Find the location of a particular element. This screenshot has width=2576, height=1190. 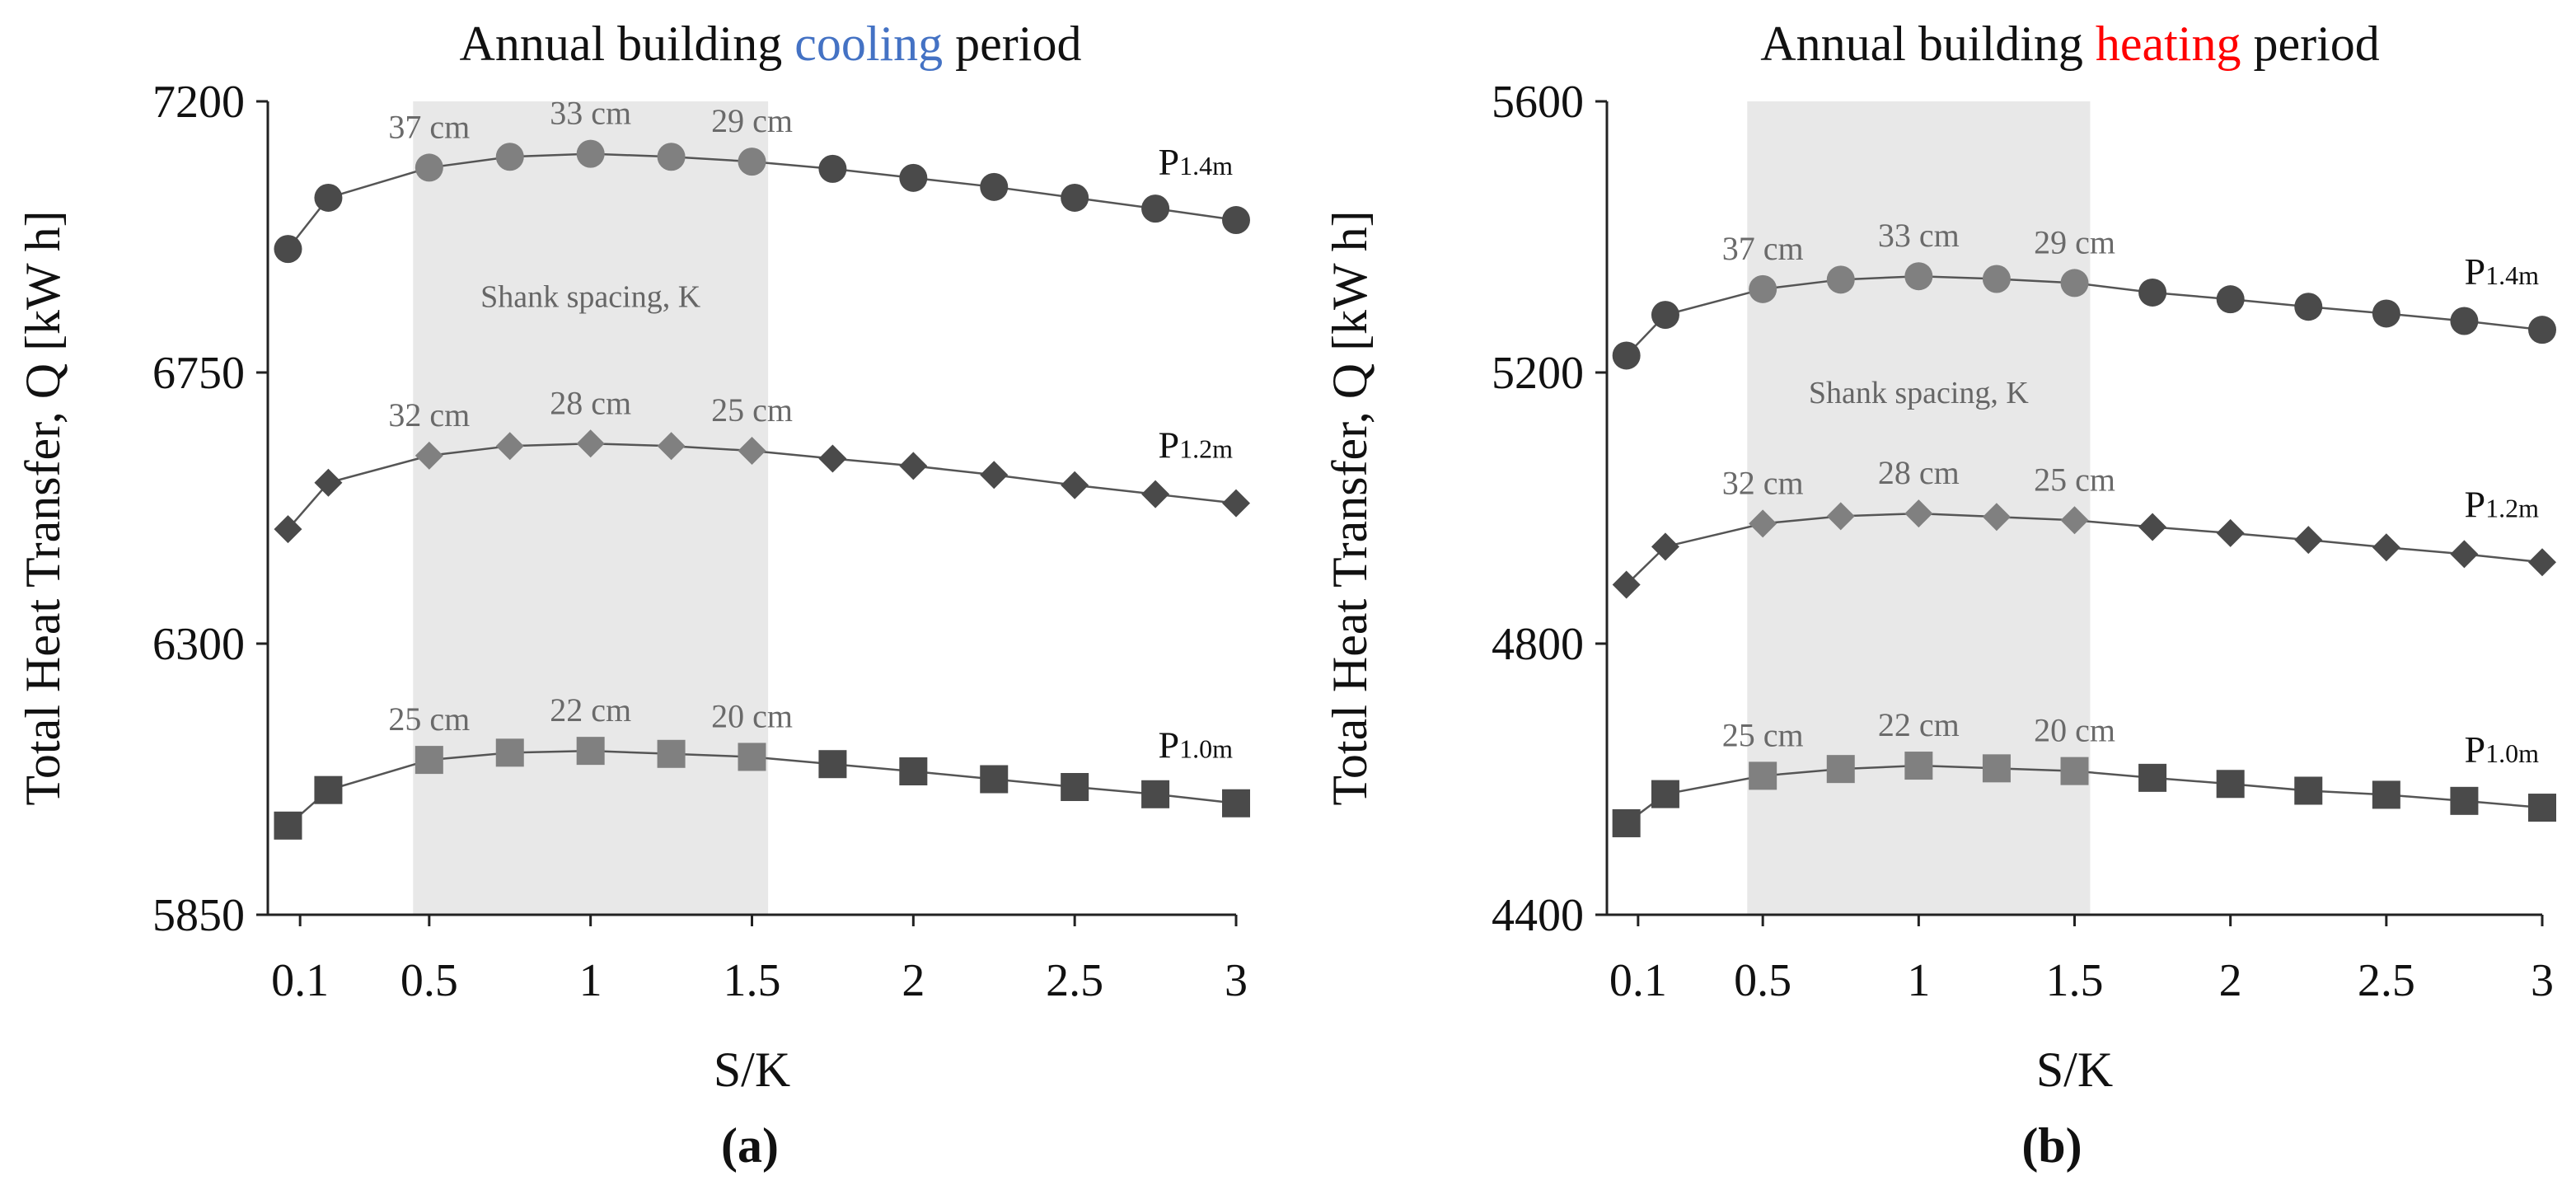

x-tick-label: 0.5 is located at coordinates (429, 980).